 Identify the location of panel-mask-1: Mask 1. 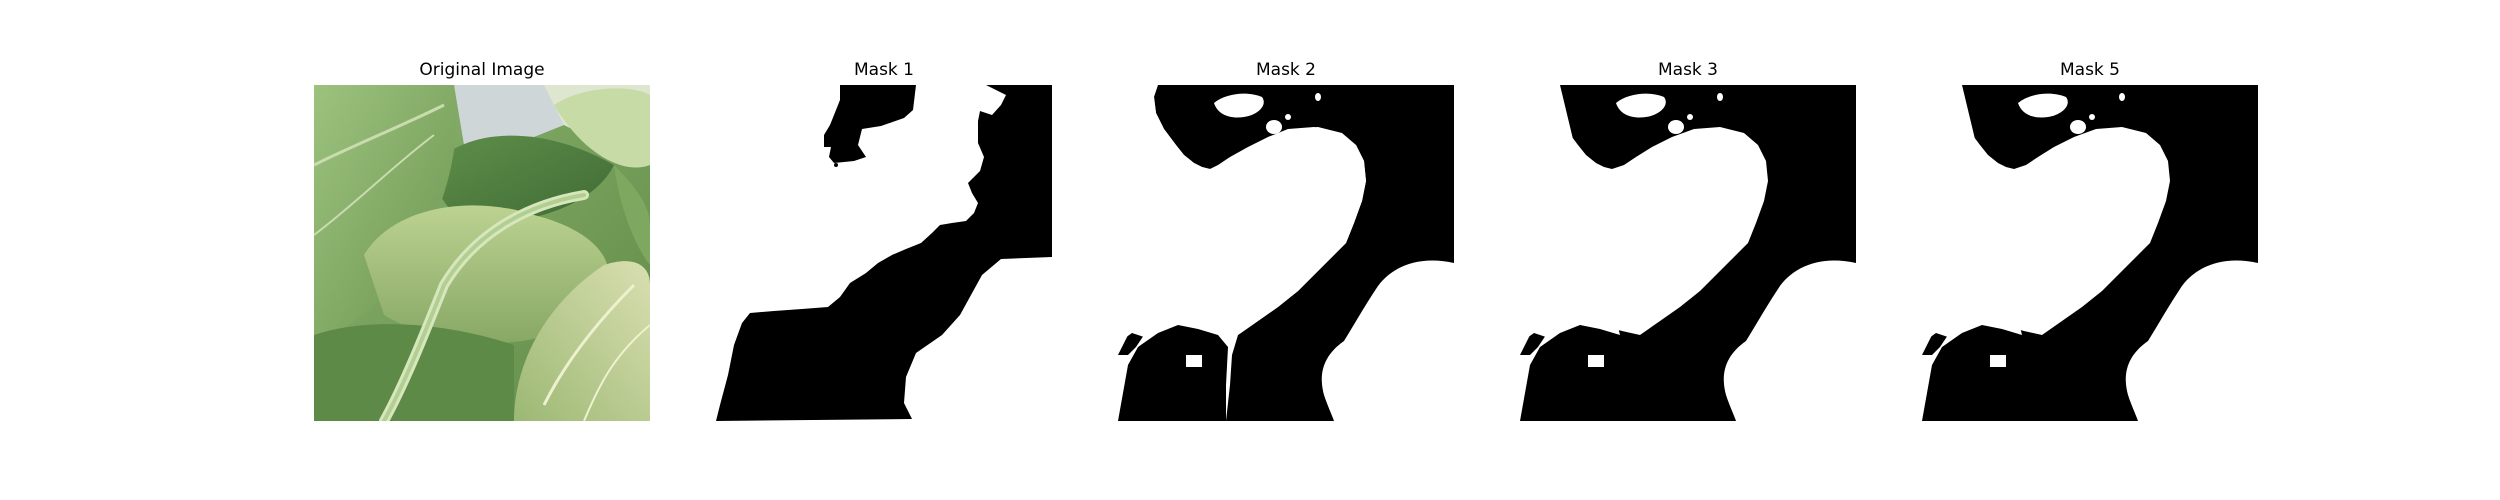
(884, 250).